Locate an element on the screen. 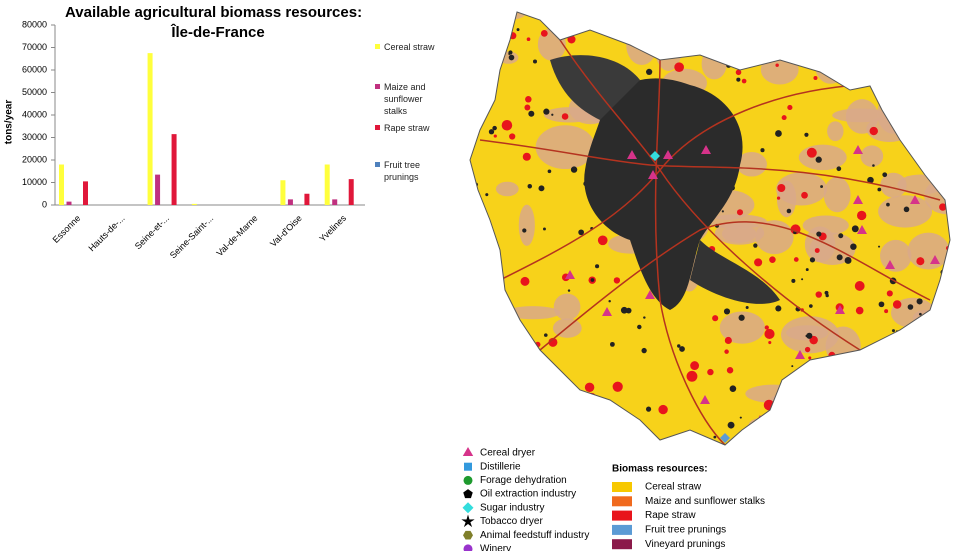  bar is located at coordinates (158, 189).